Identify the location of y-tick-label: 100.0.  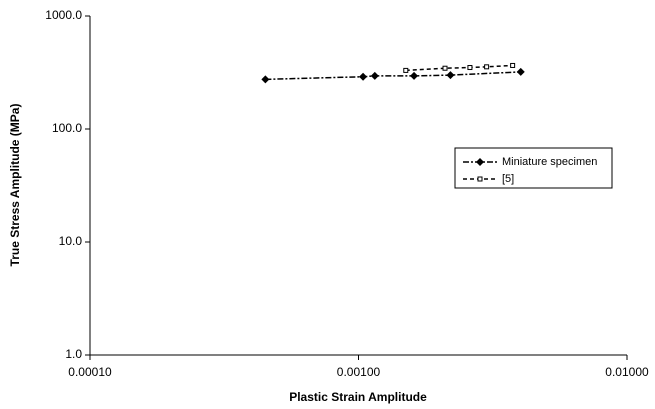
(67, 128).